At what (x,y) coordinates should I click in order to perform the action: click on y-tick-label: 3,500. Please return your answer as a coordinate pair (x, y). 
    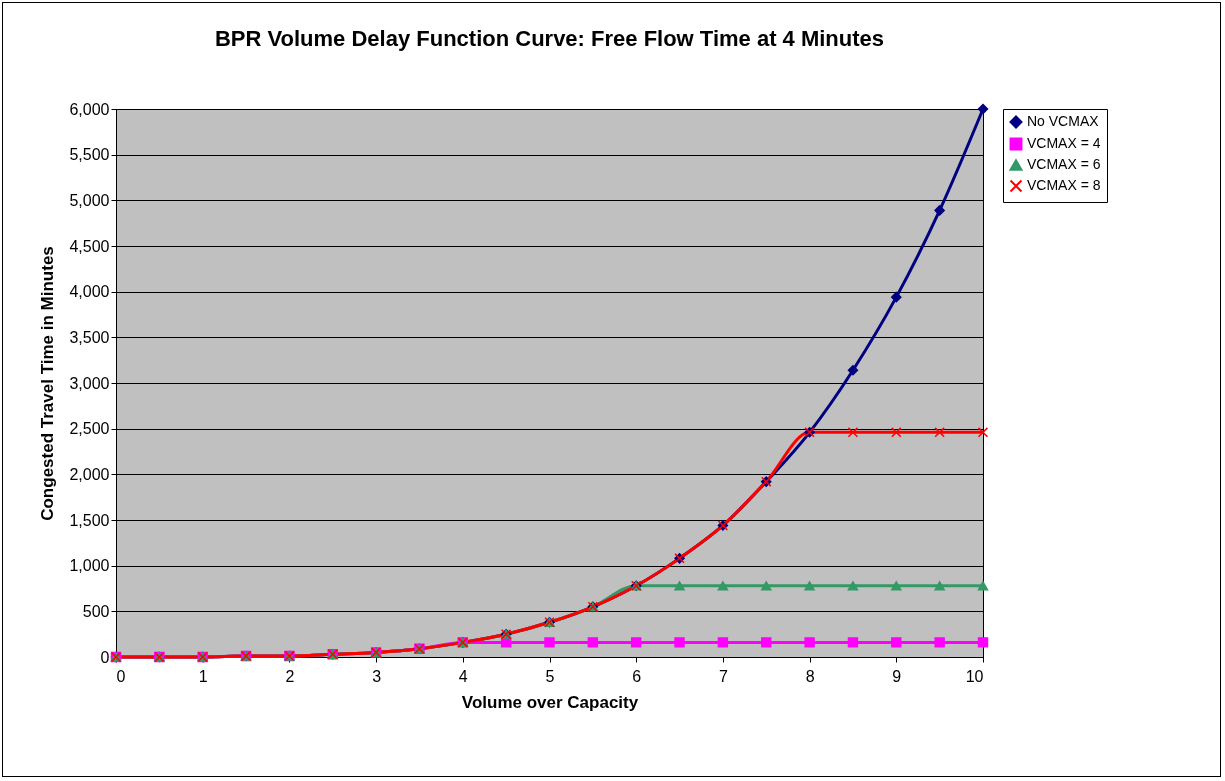
    Looking at the image, I should click on (89, 337).